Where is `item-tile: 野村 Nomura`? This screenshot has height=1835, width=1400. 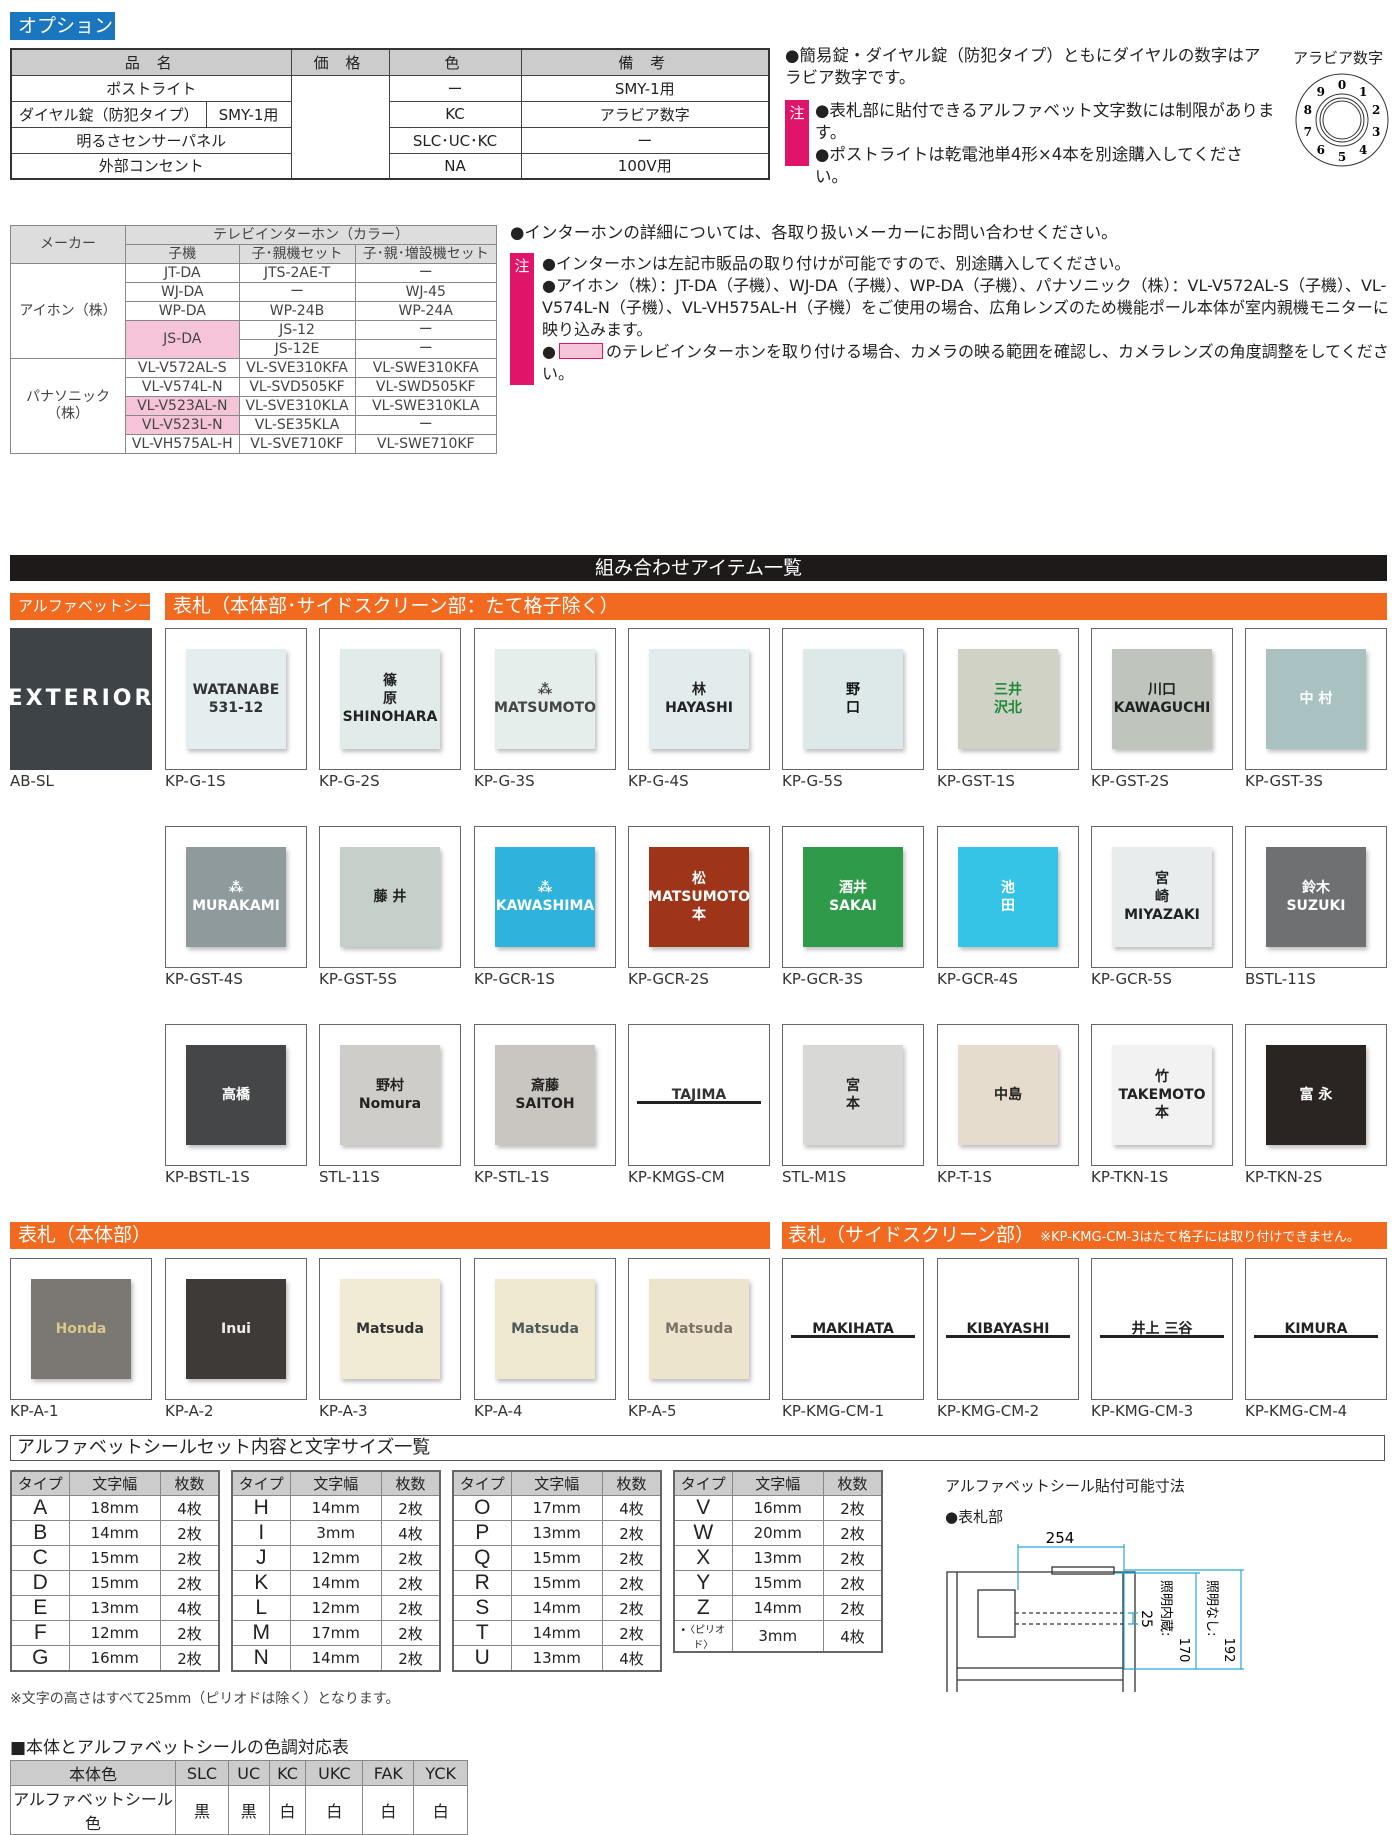 item-tile: 野村 Nomura is located at coordinates (390, 1095).